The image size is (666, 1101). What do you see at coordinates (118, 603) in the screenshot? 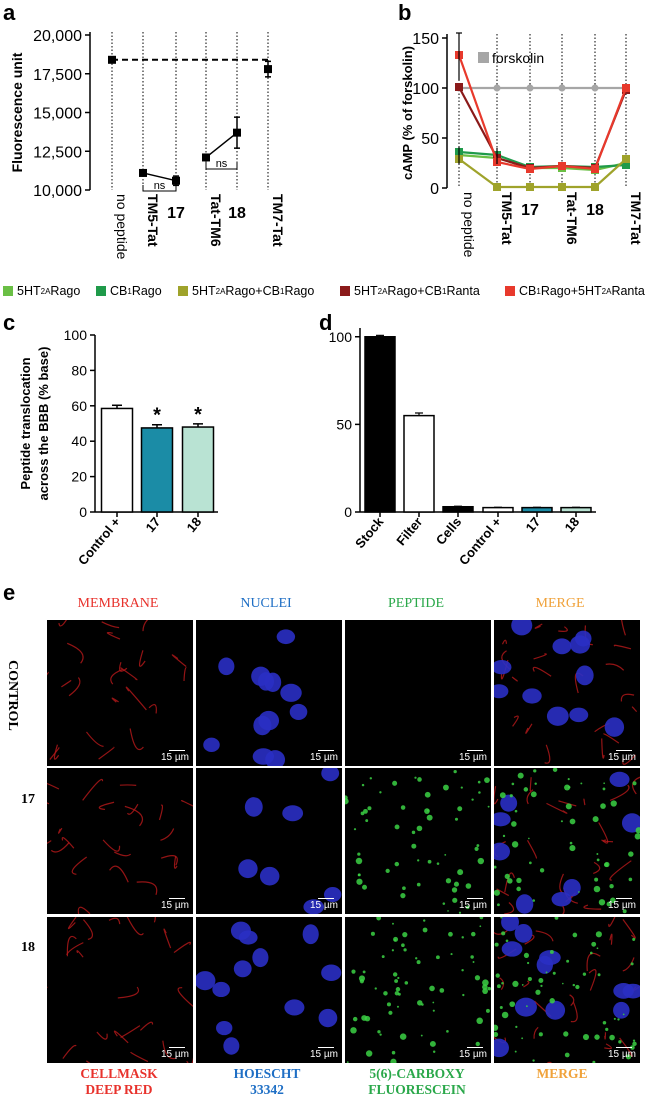
I see `col-head-membrane: MEMBRANE` at bounding box center [118, 603].